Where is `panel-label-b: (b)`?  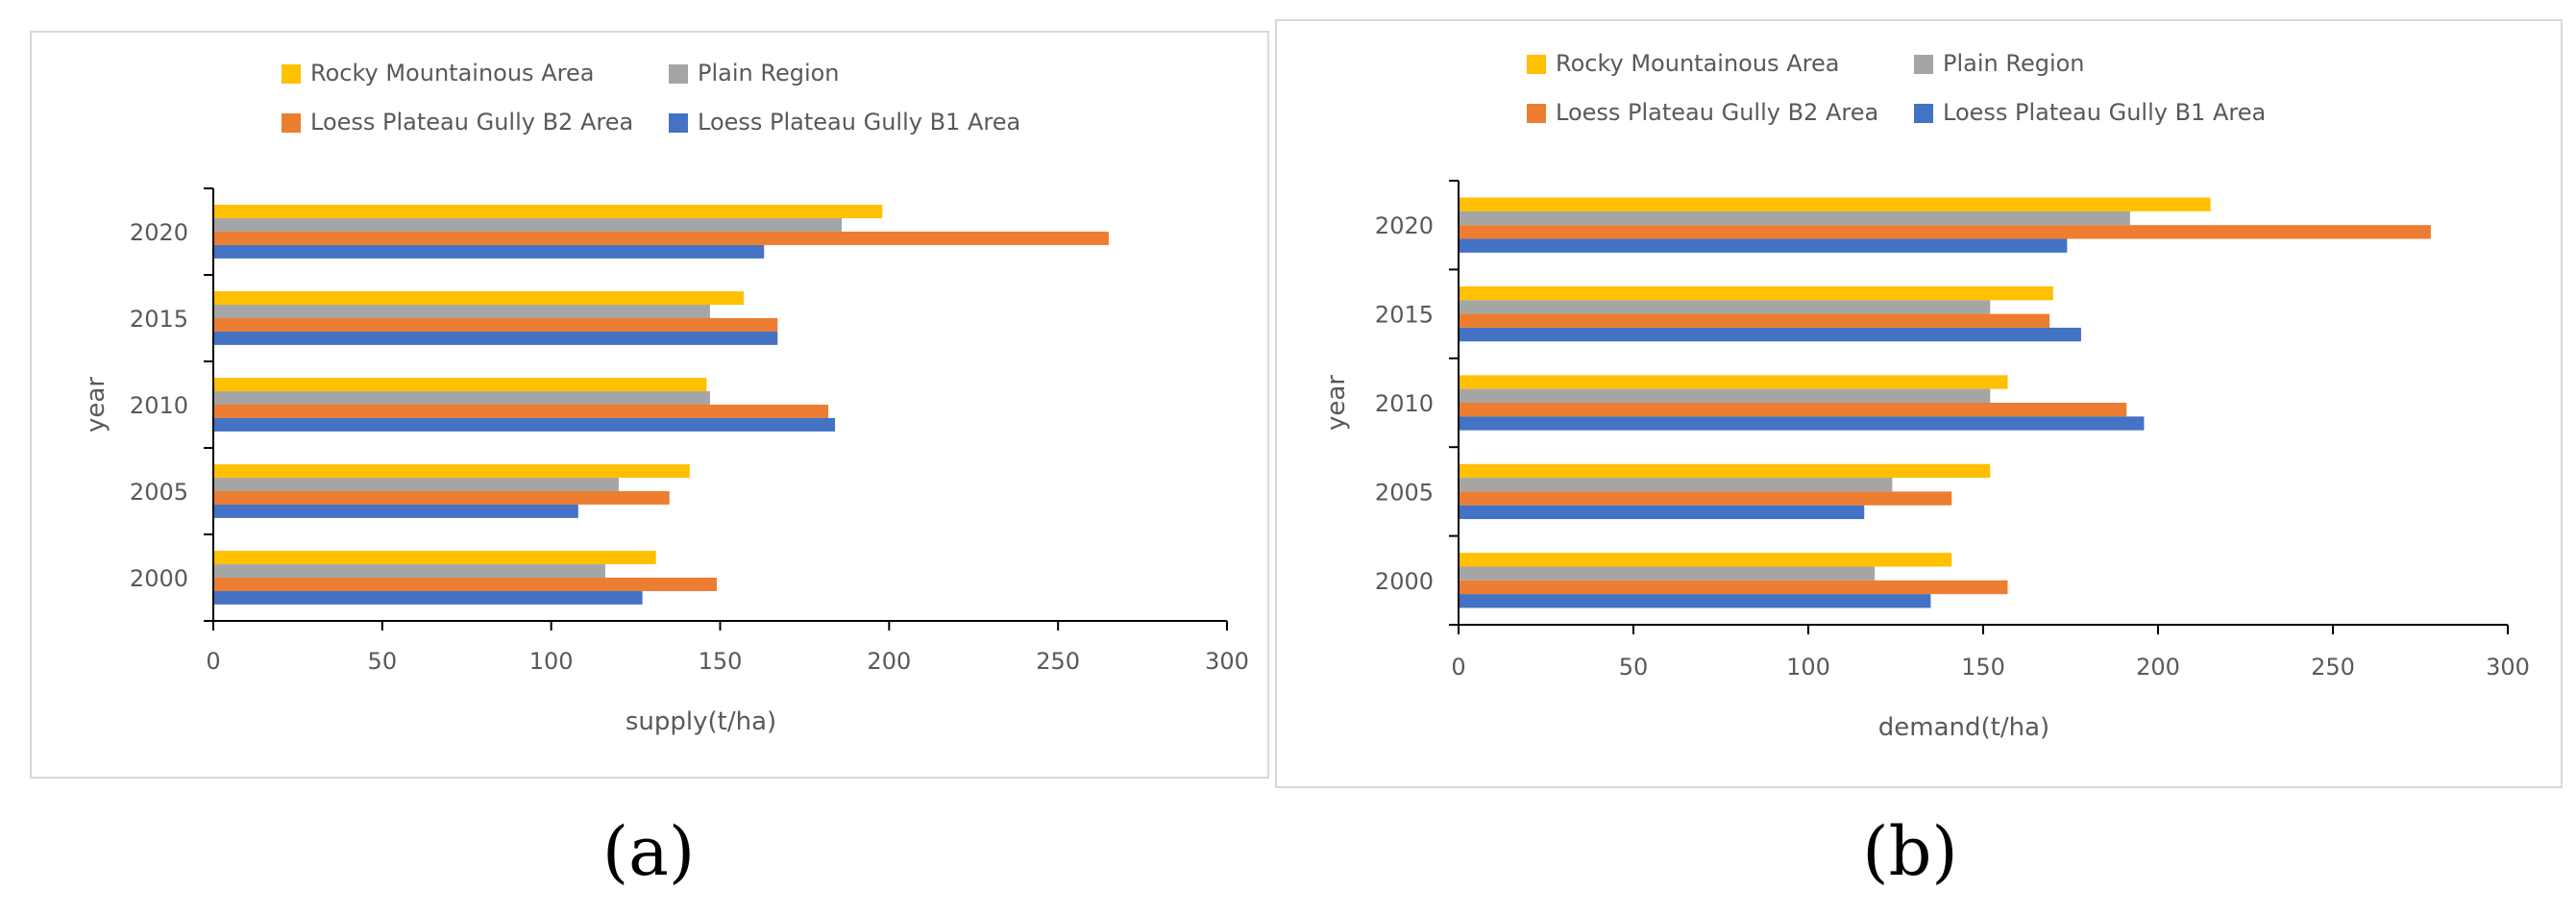 panel-label-b: (b) is located at coordinates (1910, 851).